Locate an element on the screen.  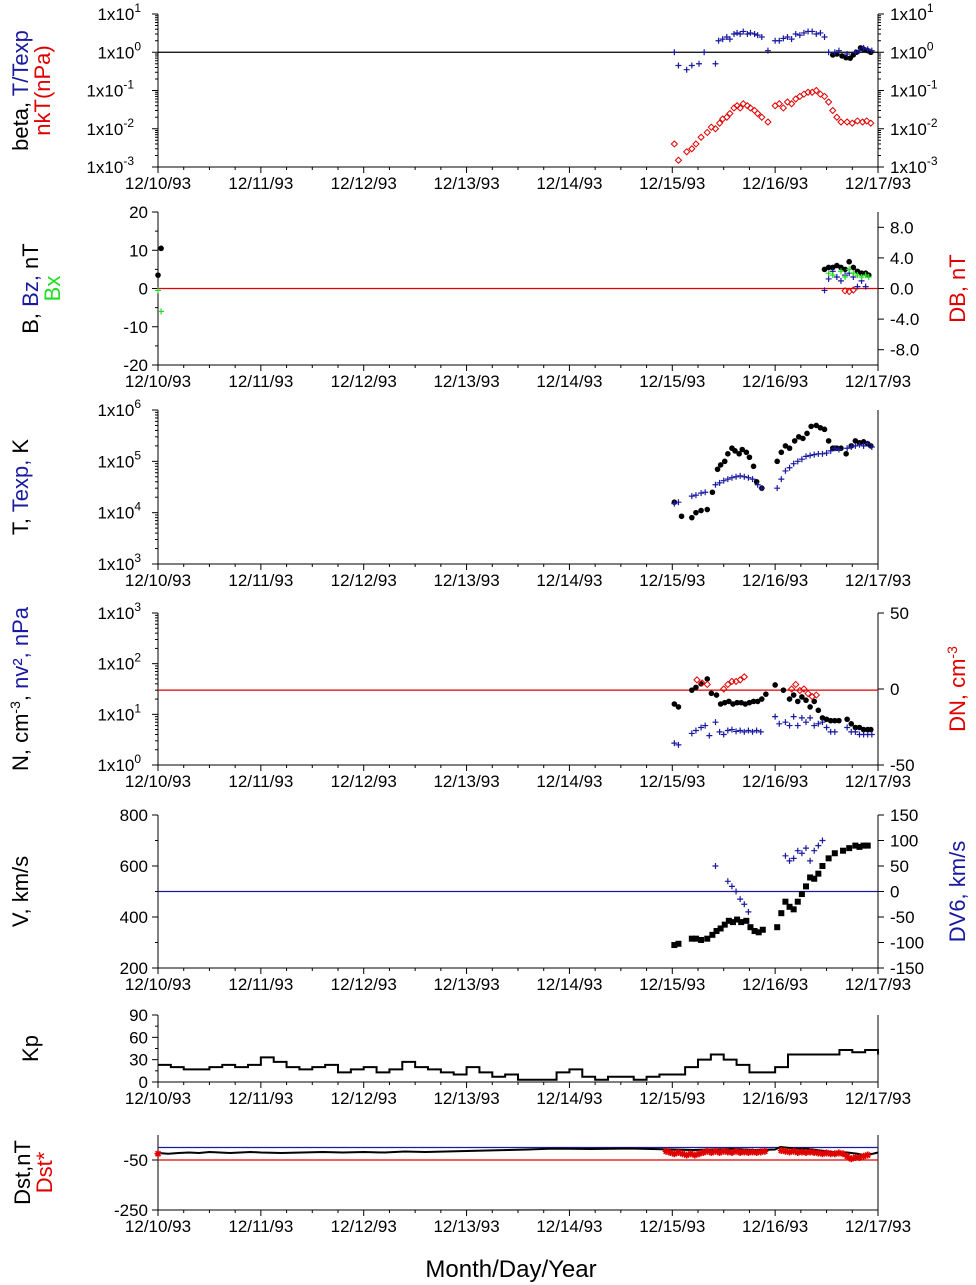
point-B is located at coordinates (158, 275).